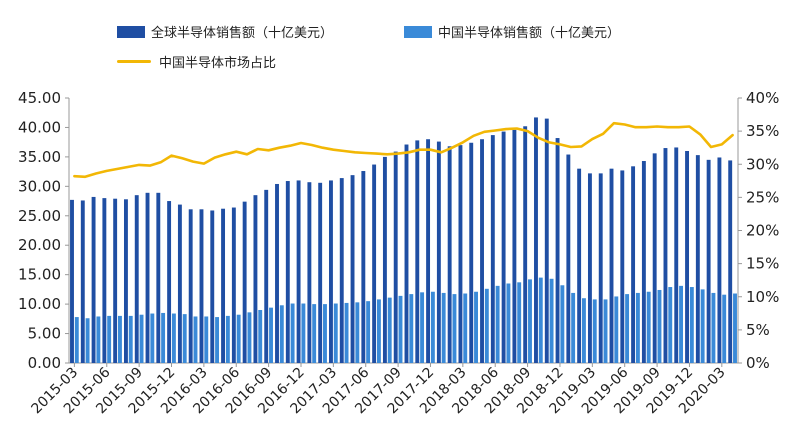  I want to click on y-right-tick-label: 40%, so click(762, 98).